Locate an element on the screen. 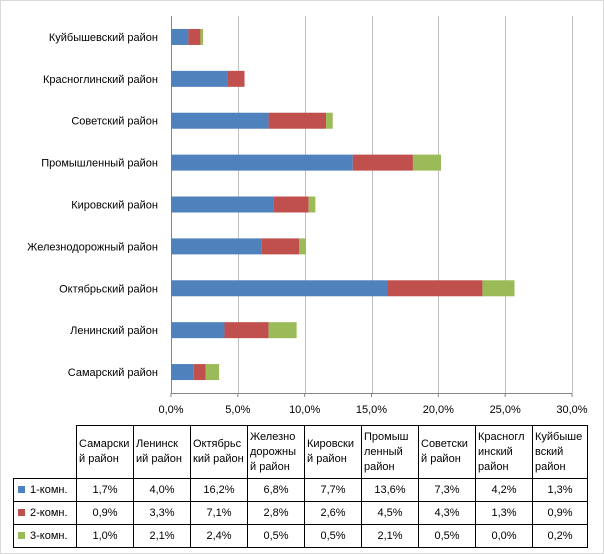 This screenshot has width=604, height=554. table-cell: 2,8% is located at coordinates (276, 513).